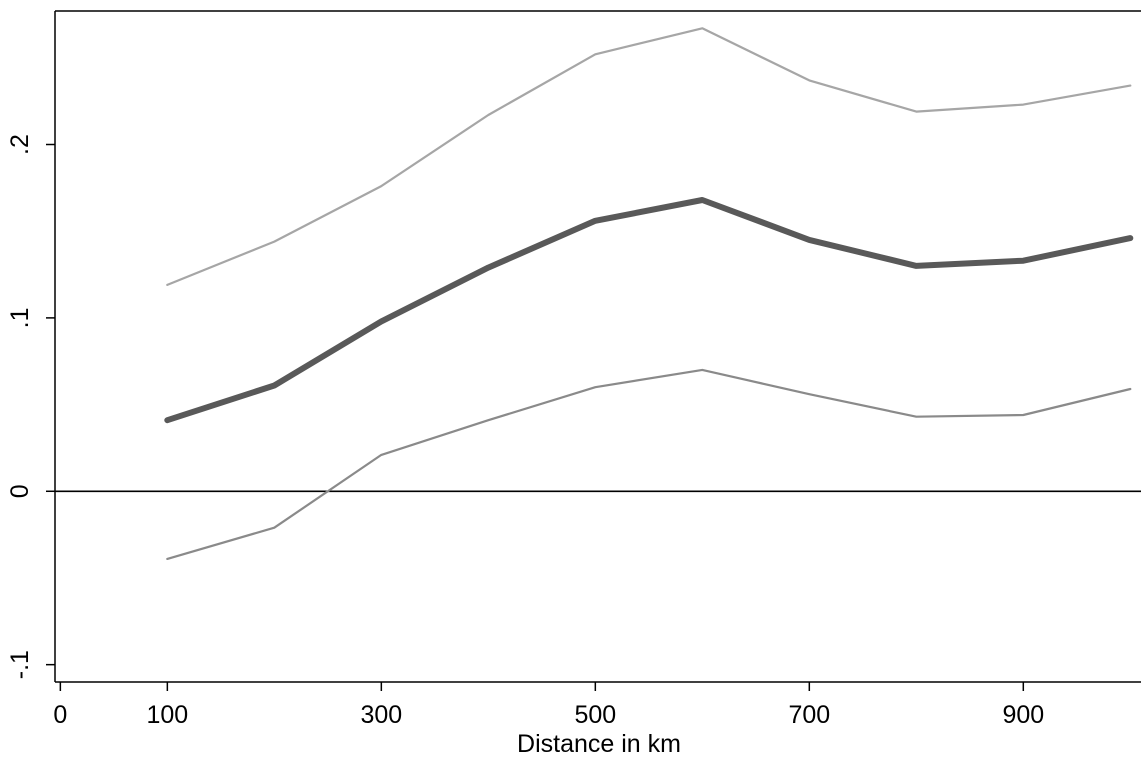 Image resolution: width=1141 pixels, height=761 pixels. What do you see at coordinates (381, 715) in the screenshot?
I see `x-tick-label: 300` at bounding box center [381, 715].